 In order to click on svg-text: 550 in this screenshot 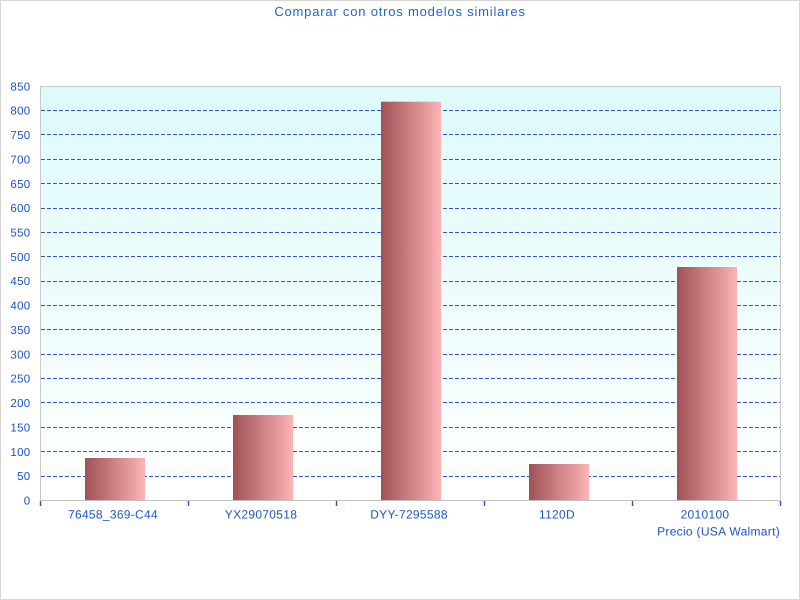, I will do `click(20, 234)`.